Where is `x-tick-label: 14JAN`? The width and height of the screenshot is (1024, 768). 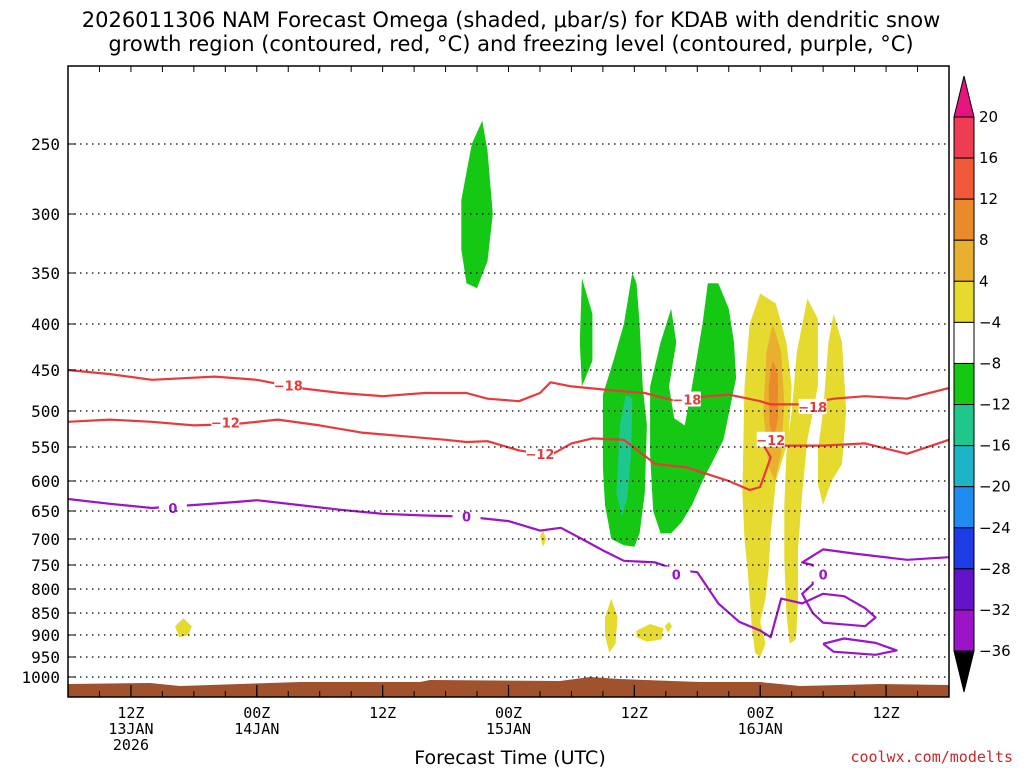
x-tick-label: 14JAN is located at coordinates (256, 729).